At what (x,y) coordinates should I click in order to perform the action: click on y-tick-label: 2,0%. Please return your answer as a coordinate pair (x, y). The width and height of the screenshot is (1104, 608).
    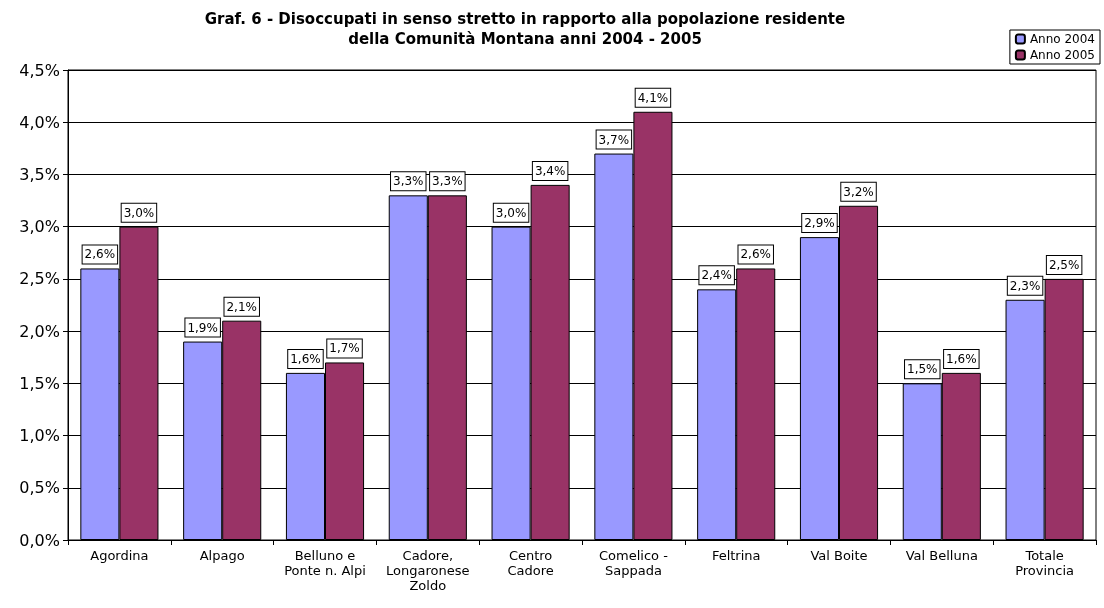
    Looking at the image, I should click on (39, 331).